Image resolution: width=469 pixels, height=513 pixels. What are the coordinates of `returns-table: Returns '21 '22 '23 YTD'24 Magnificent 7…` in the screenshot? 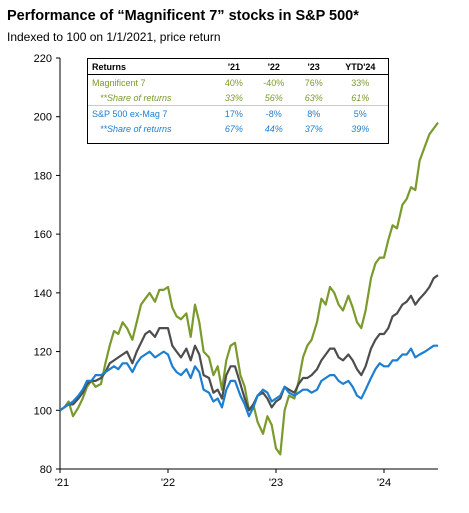 It's located at (238, 101).